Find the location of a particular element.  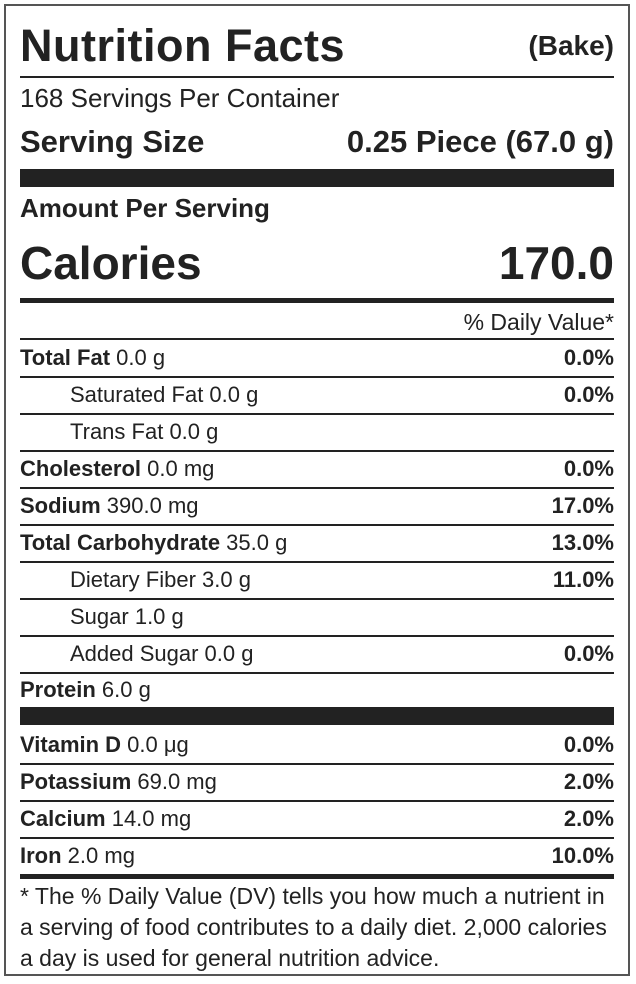

nutrient-name: Protein is located at coordinates (58, 689).